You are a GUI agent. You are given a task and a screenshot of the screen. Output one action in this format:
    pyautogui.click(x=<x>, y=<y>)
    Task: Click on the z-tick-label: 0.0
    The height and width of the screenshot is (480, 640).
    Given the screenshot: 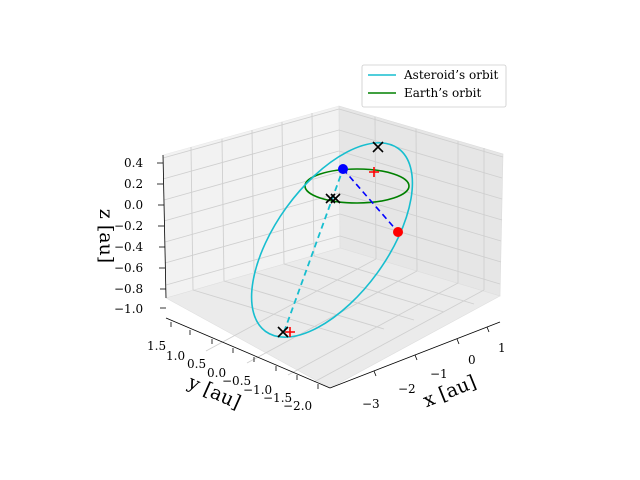 What is the action you would take?
    pyautogui.click(x=133, y=205)
    